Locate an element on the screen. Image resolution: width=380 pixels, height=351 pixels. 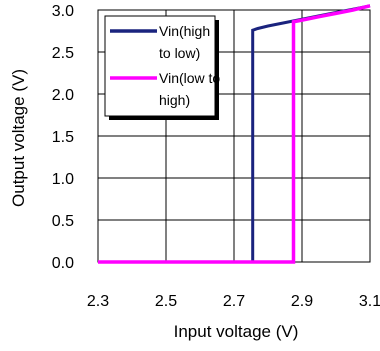
legend-label: Vin(low to is located at coordinates (189, 78).